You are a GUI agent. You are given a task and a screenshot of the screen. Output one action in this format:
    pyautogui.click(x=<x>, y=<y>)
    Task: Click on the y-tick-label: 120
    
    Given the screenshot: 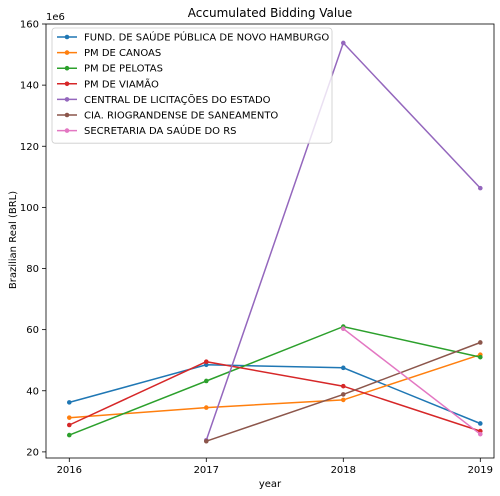 What is the action you would take?
    pyautogui.click(x=29, y=147)
    